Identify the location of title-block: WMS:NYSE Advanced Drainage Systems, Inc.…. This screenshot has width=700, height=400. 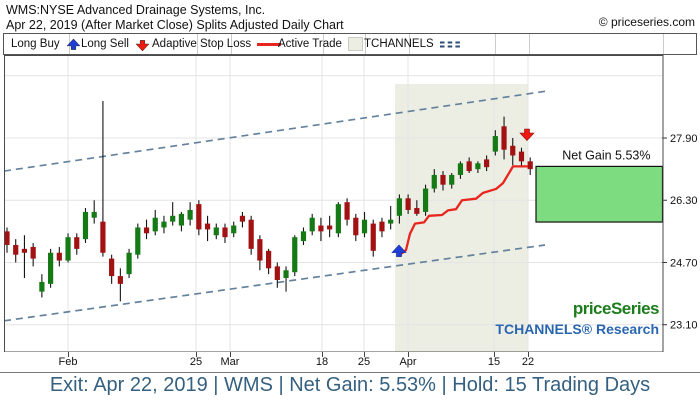
(350, 17).